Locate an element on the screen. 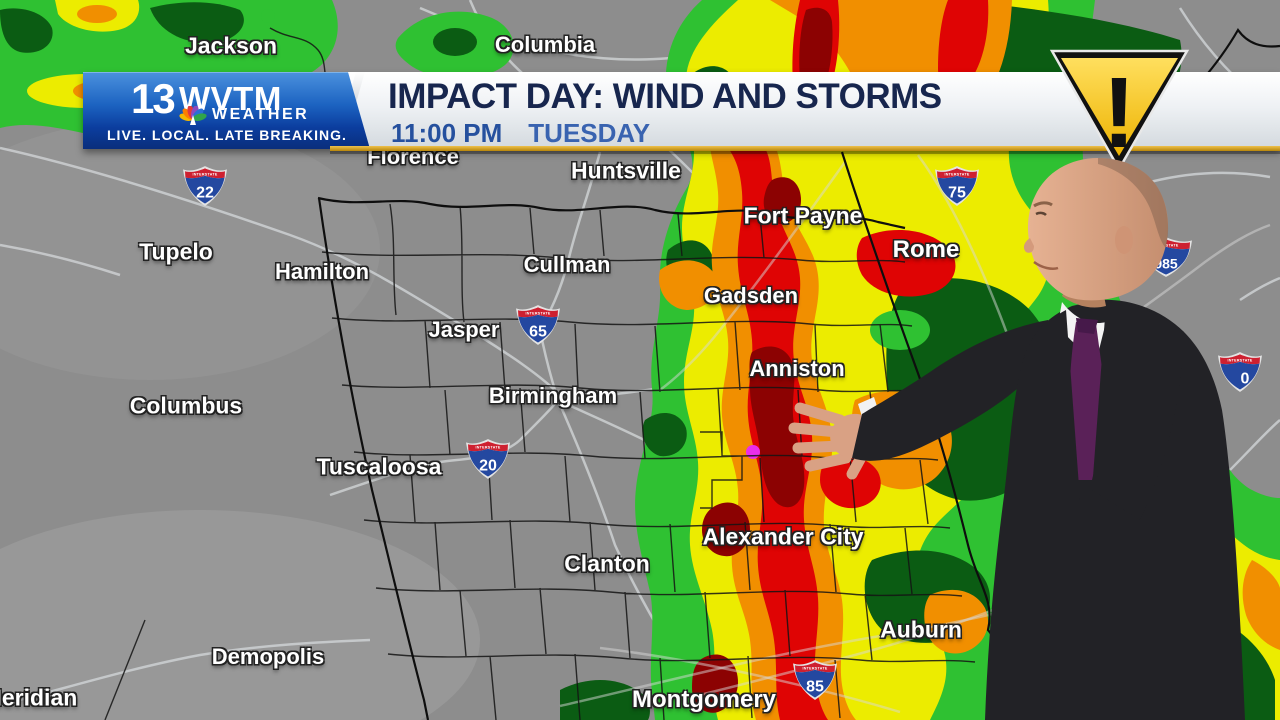 Image resolution: width=1280 pixels, height=720 pixels. banner-gold-strip is located at coordinates (805, 148).